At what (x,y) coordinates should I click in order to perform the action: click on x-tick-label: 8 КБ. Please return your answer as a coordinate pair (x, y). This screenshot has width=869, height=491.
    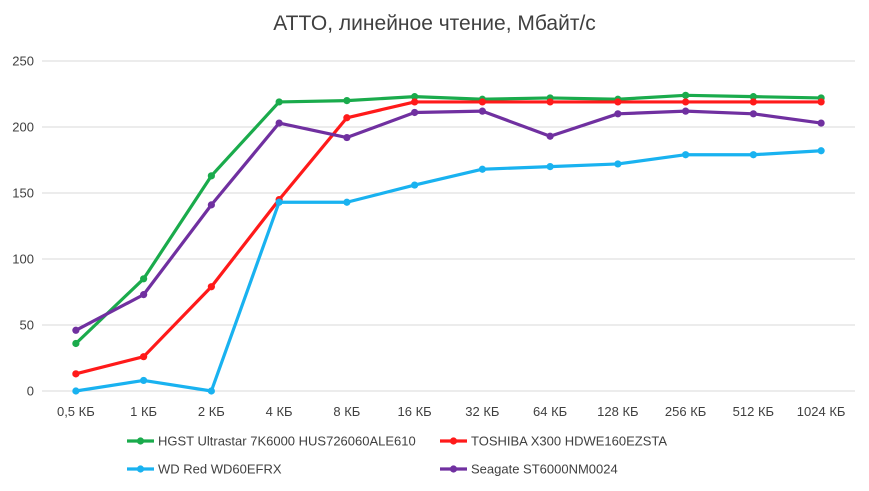
    Looking at the image, I should click on (346, 411).